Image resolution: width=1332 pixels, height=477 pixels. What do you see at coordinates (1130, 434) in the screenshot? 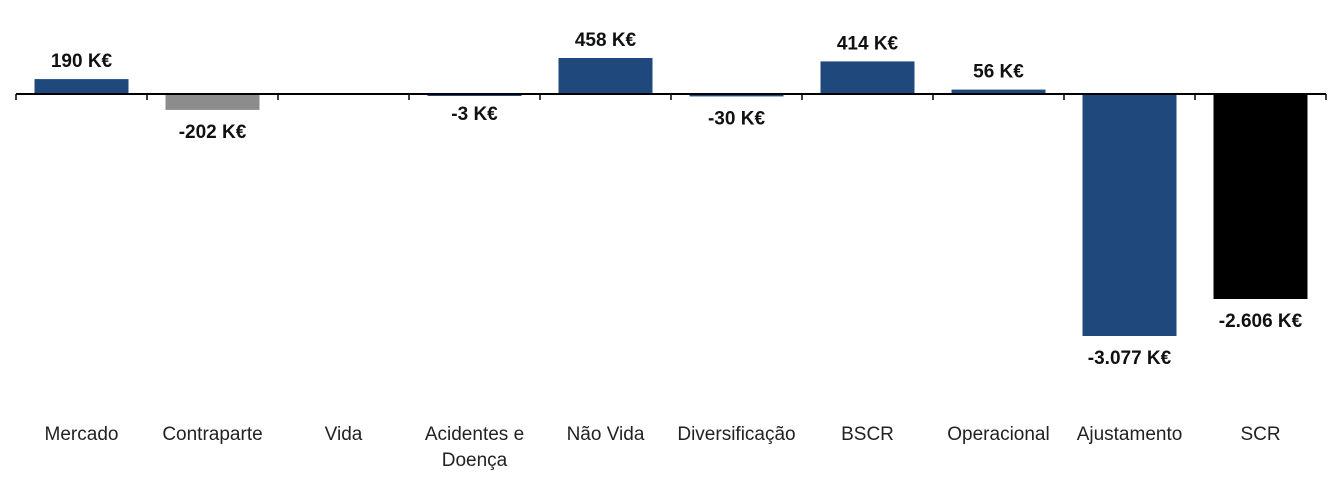
I see `category-label-ajustamento: Ajustamento` at bounding box center [1130, 434].